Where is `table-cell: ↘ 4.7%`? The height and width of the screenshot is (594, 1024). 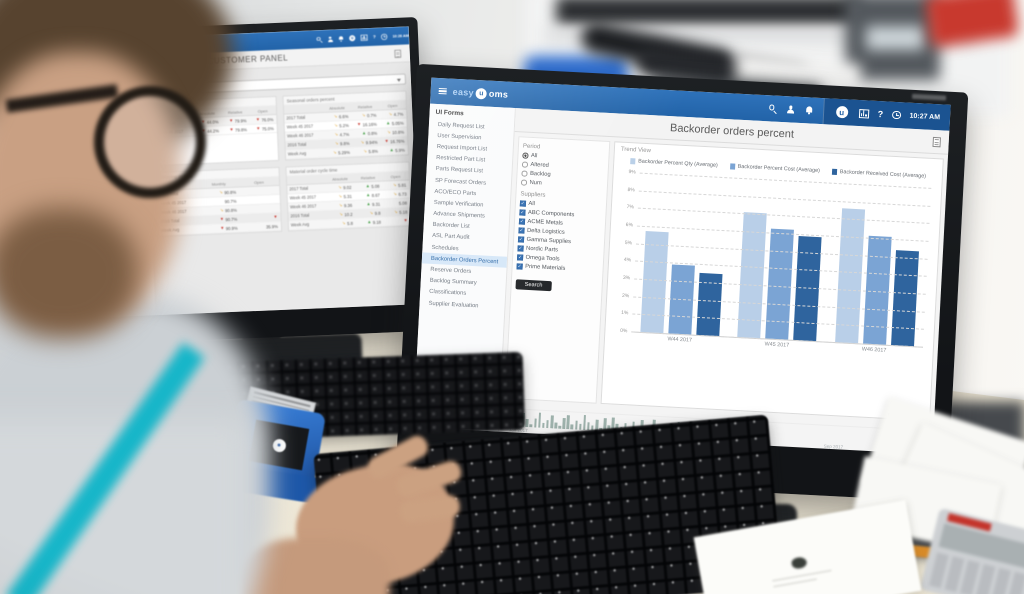
table-cell: ↘ 4.7% is located at coordinates (338, 134).